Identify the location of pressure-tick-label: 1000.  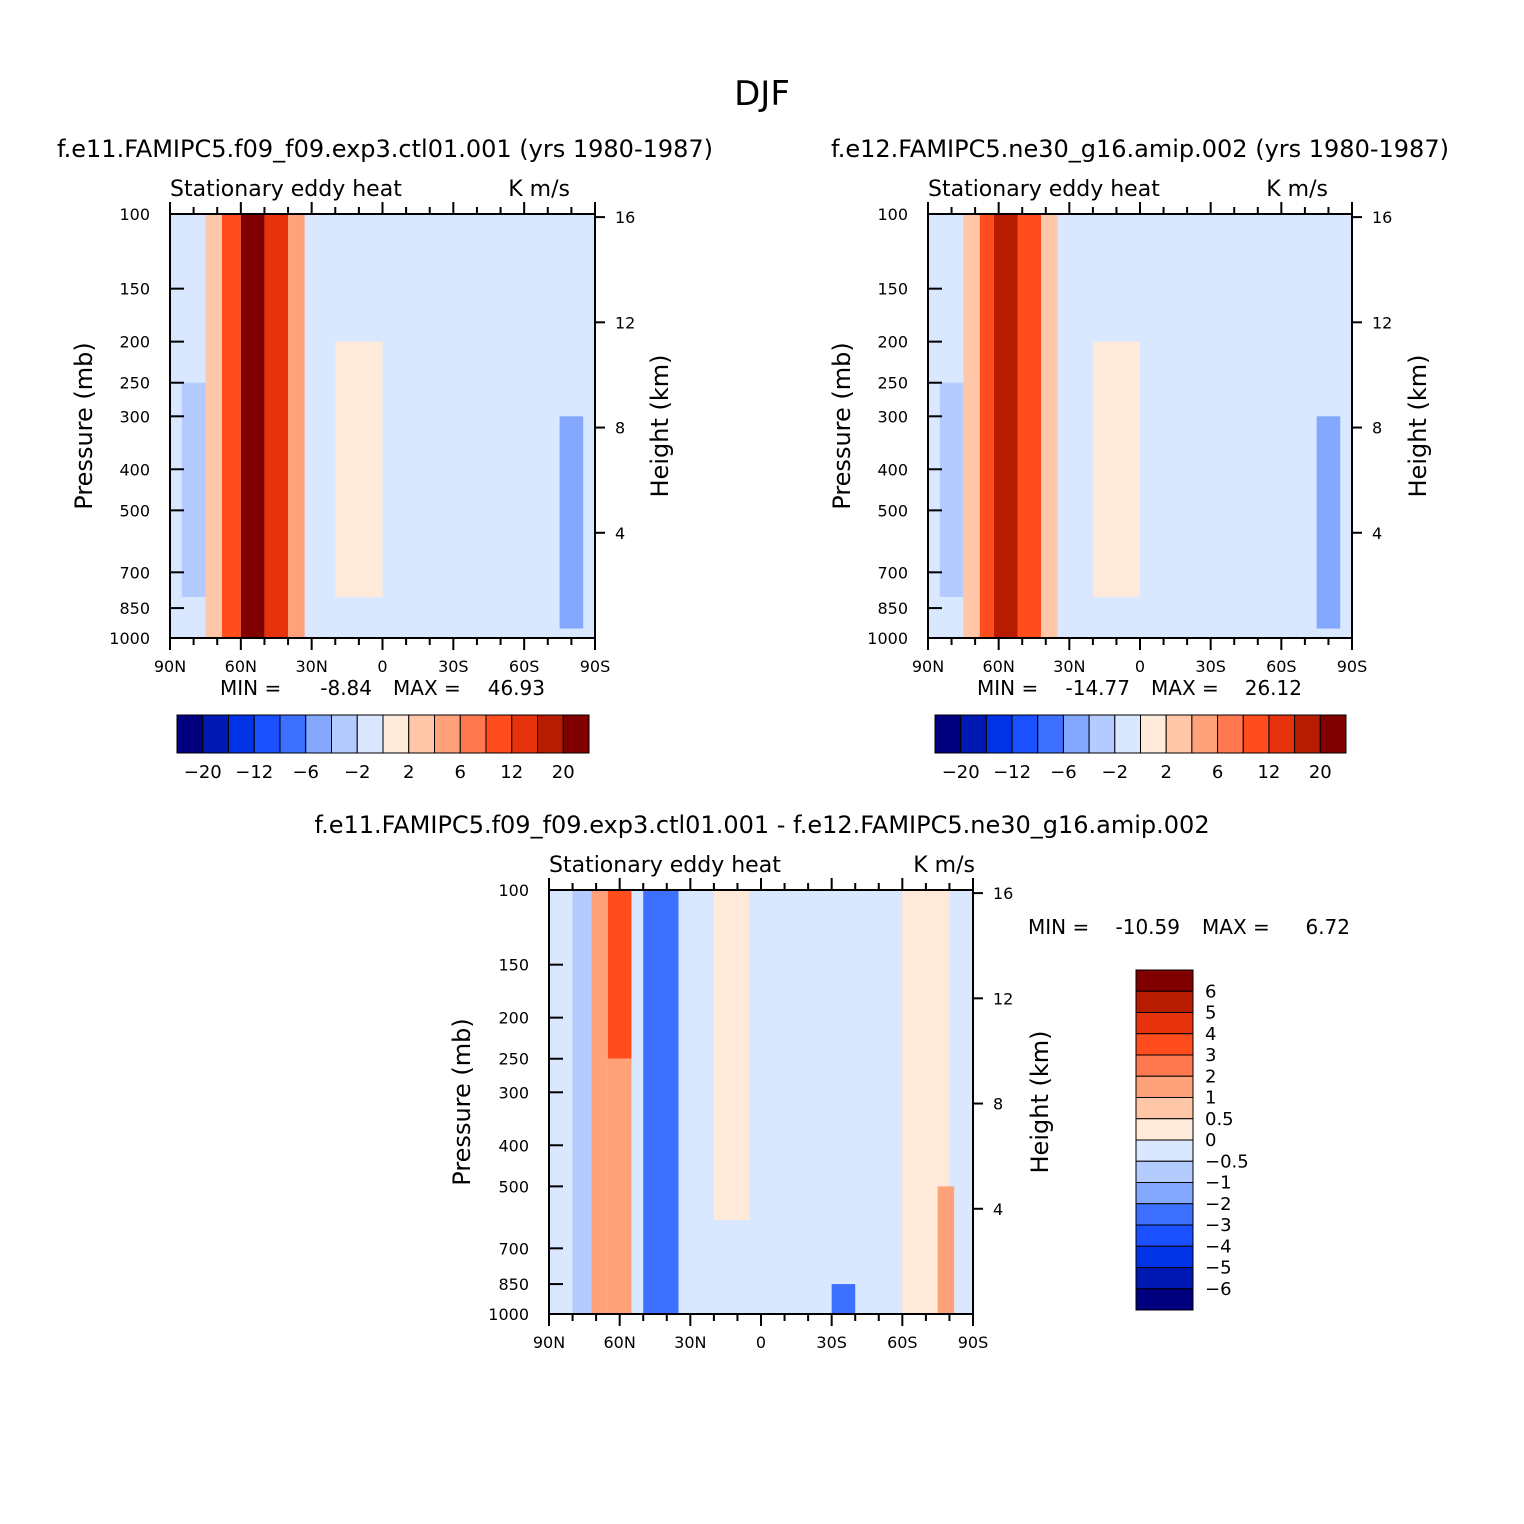
(508, 1314).